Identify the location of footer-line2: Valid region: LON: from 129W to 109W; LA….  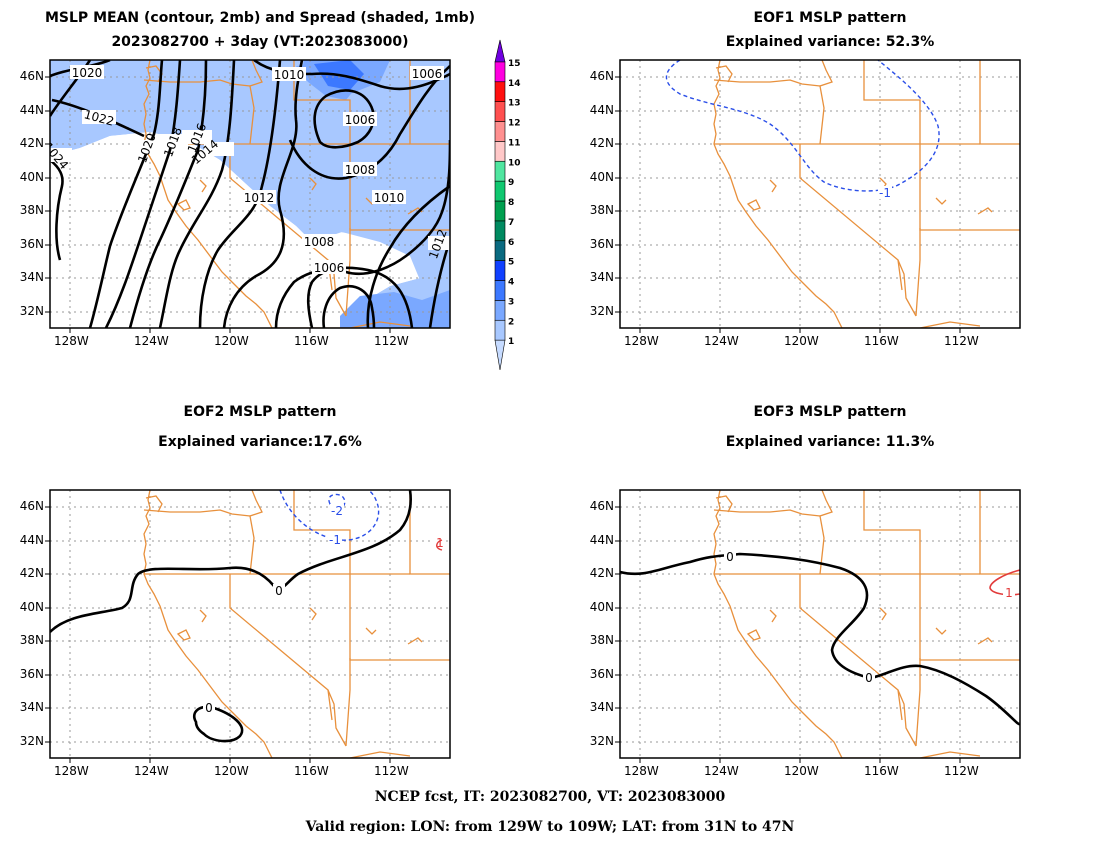
(550, 827).